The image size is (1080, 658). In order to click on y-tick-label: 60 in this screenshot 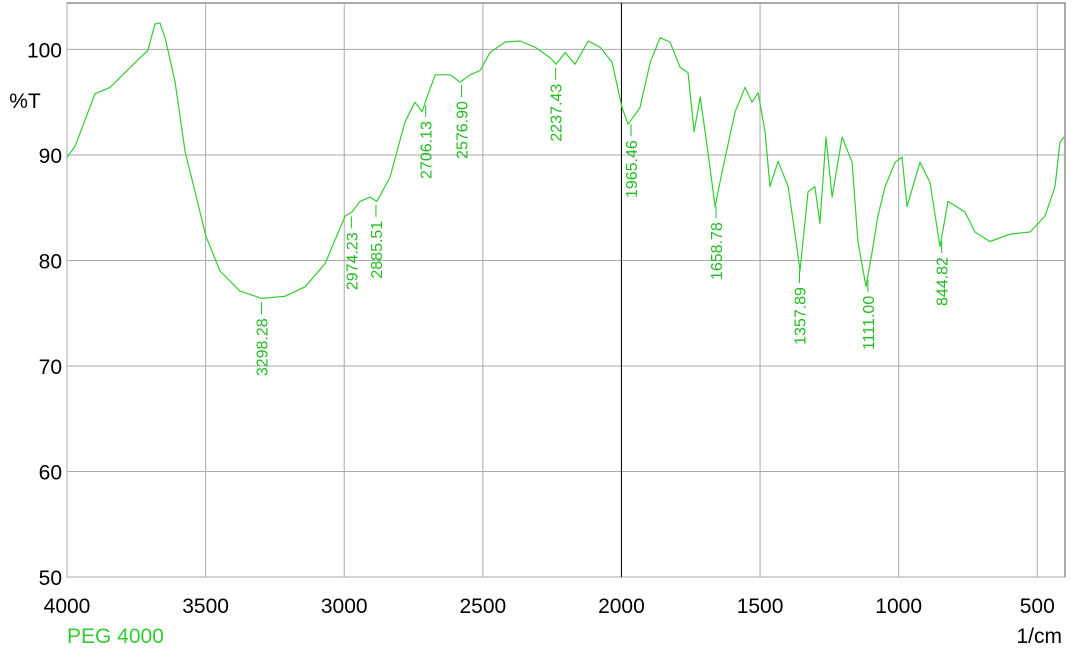, I will do `click(50, 472)`.